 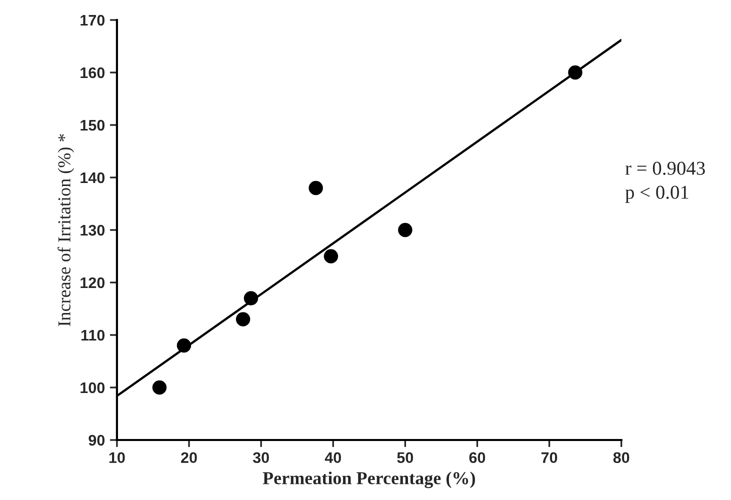 I want to click on y-tick-label: 160, so click(x=92, y=72).